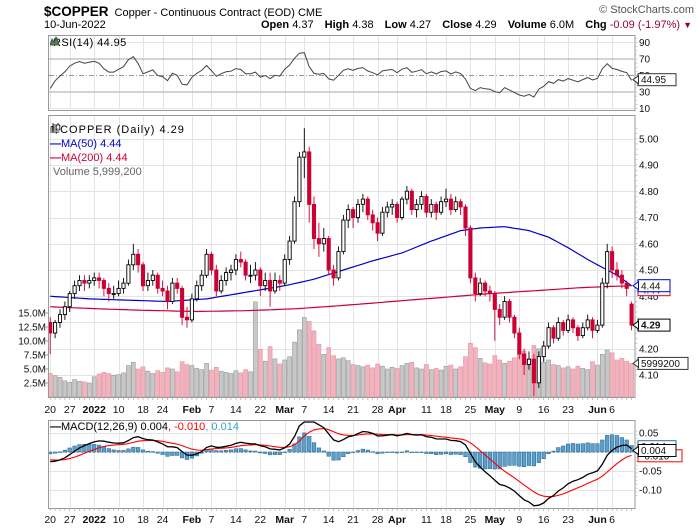  What do you see at coordinates (486, 25) in the screenshot?
I see `close-value: 4.29` at bounding box center [486, 25].